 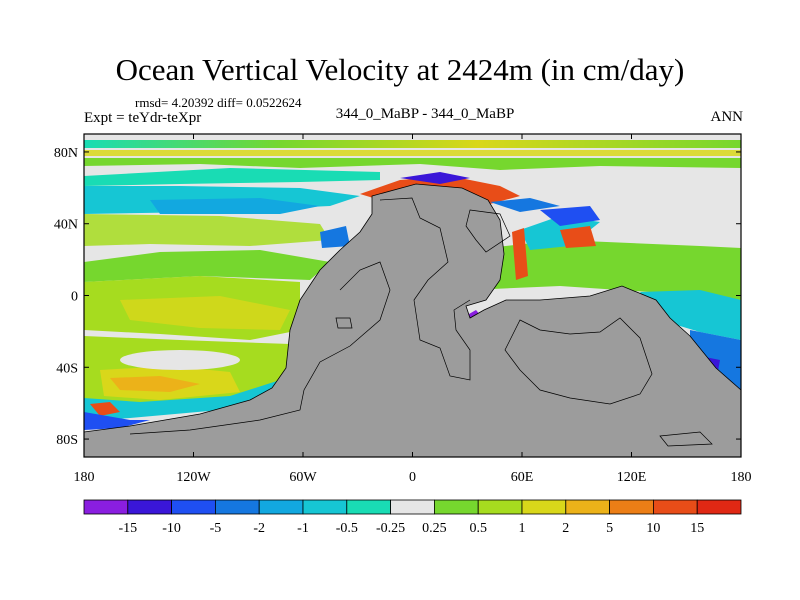 I want to click on colorbar-label: 1, so click(x=522, y=528).